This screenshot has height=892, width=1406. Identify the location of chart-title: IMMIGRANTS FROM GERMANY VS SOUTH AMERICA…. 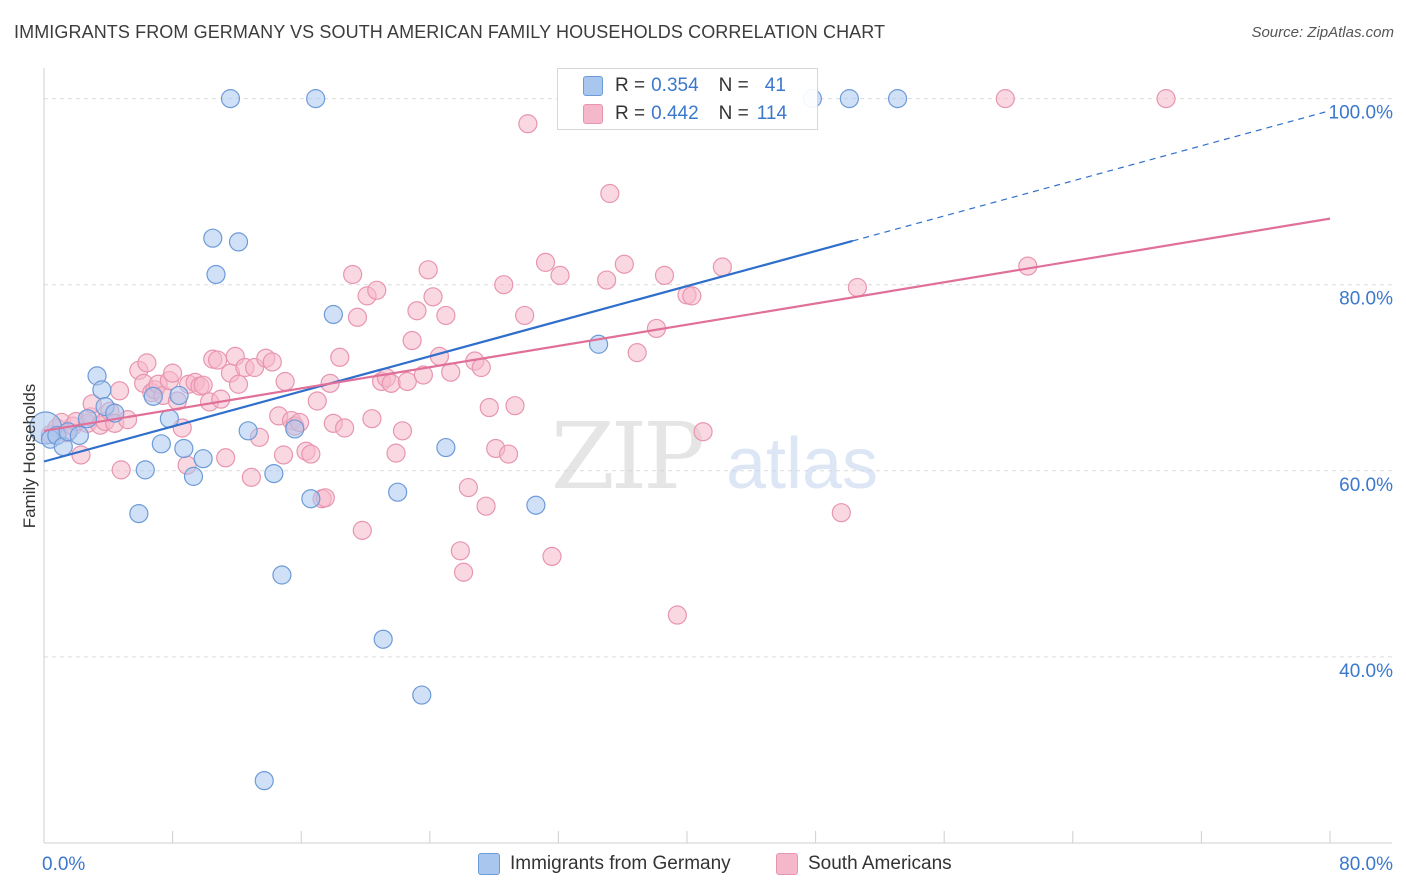
(450, 32).